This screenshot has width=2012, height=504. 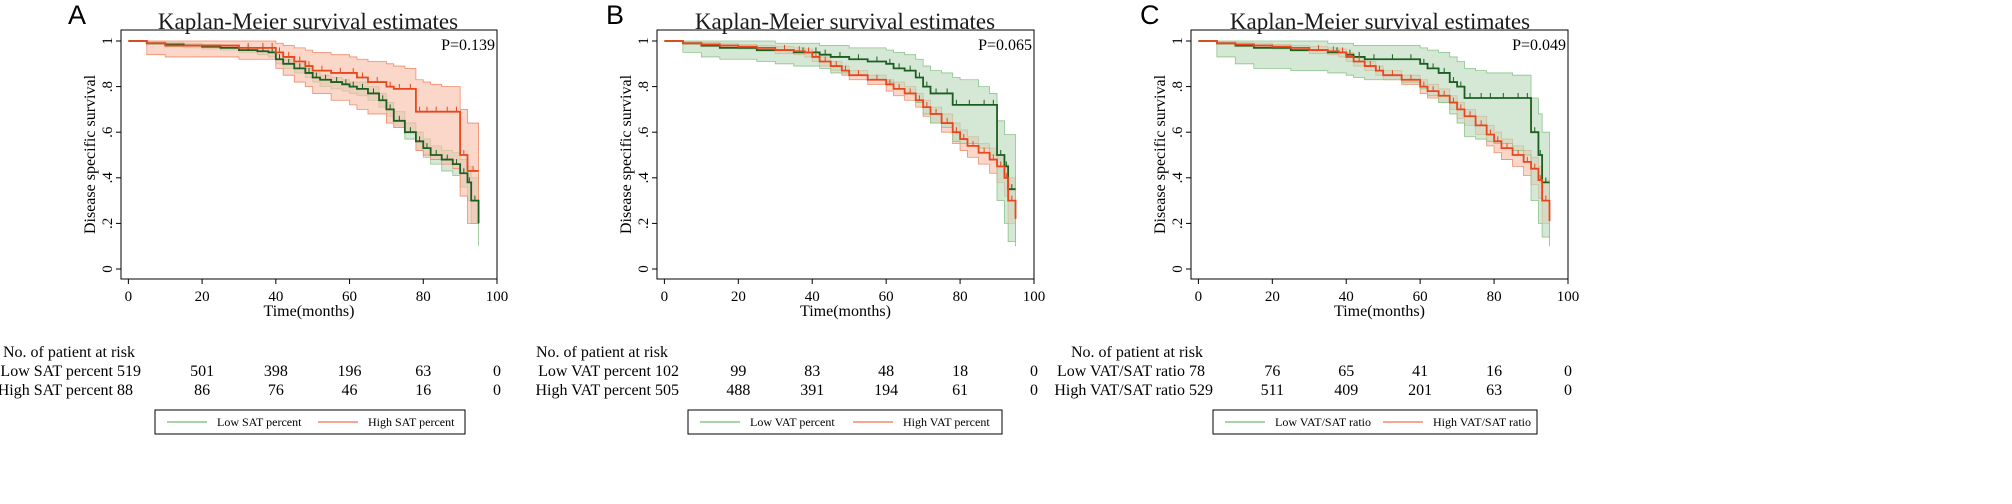 I want to click on risk-count: 48, so click(x=886, y=371).